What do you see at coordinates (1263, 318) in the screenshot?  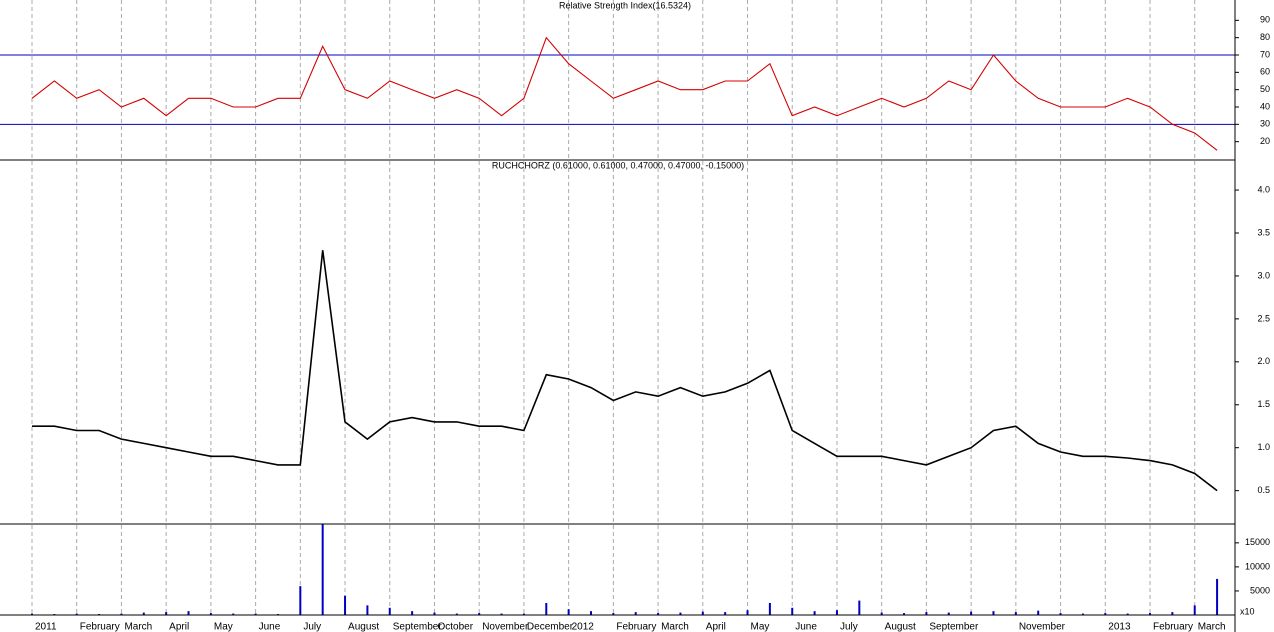 I see `y-tick-label: 2.5` at bounding box center [1263, 318].